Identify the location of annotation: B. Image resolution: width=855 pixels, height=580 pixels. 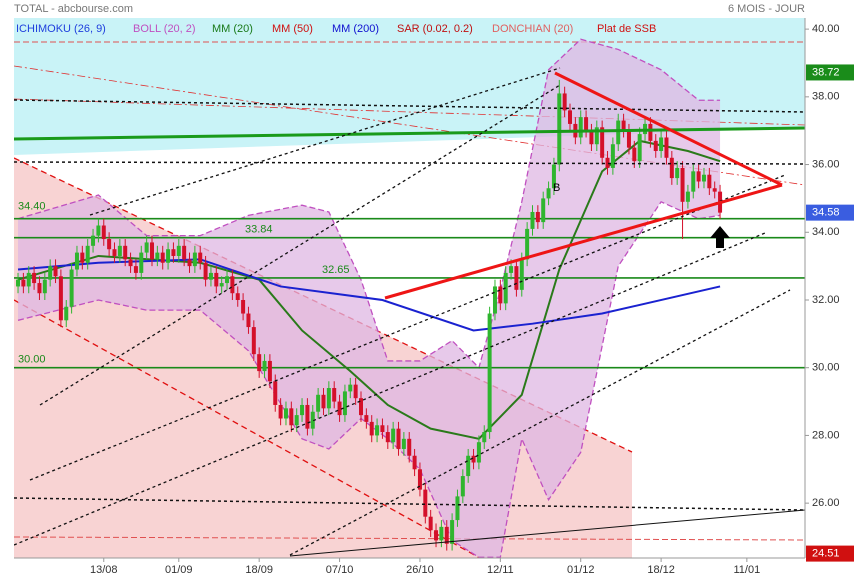
(556, 188).